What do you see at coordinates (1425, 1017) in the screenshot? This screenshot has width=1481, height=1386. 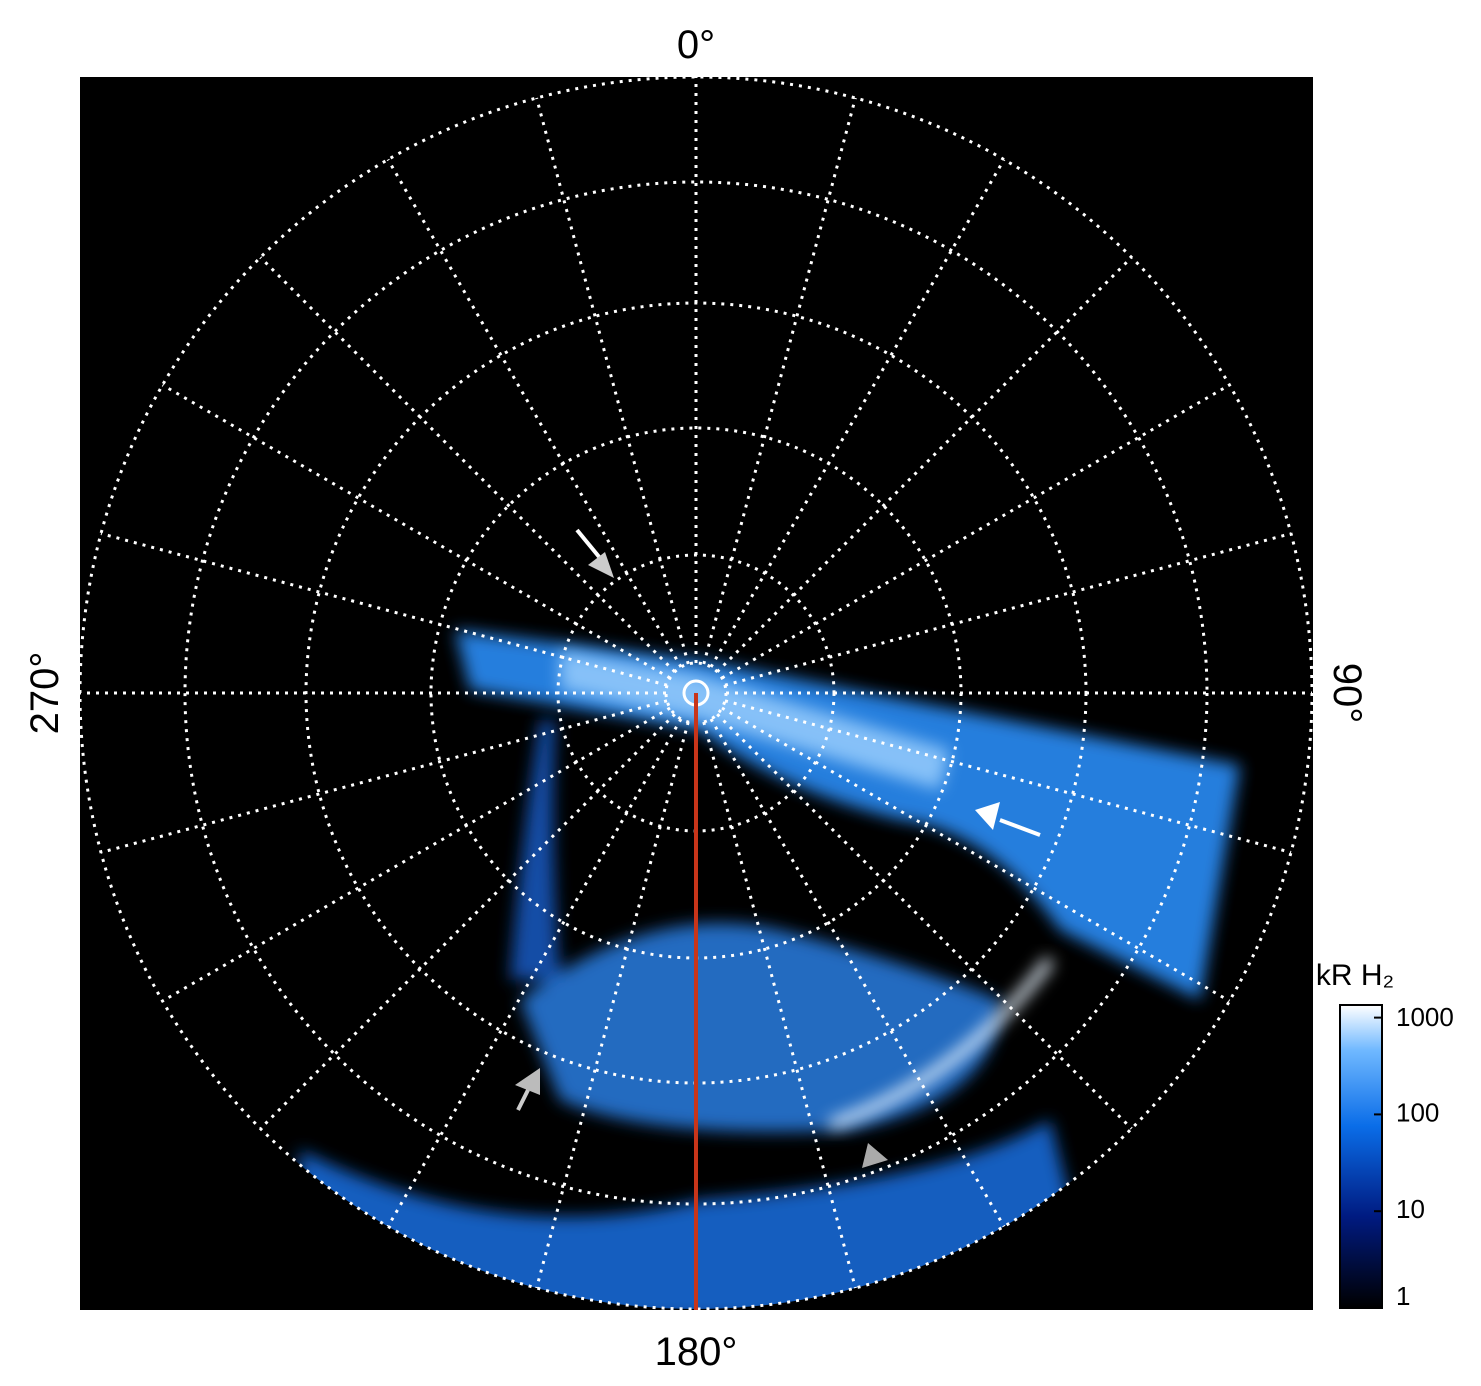 I see `colorbar-tick-label: 1000` at bounding box center [1425, 1017].